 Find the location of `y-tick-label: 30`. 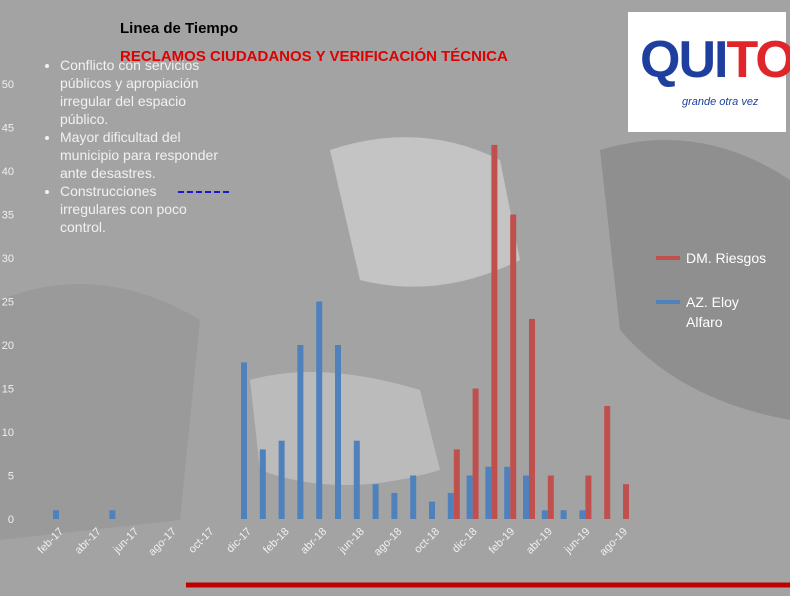

y-tick-label: 30 is located at coordinates (8, 259).